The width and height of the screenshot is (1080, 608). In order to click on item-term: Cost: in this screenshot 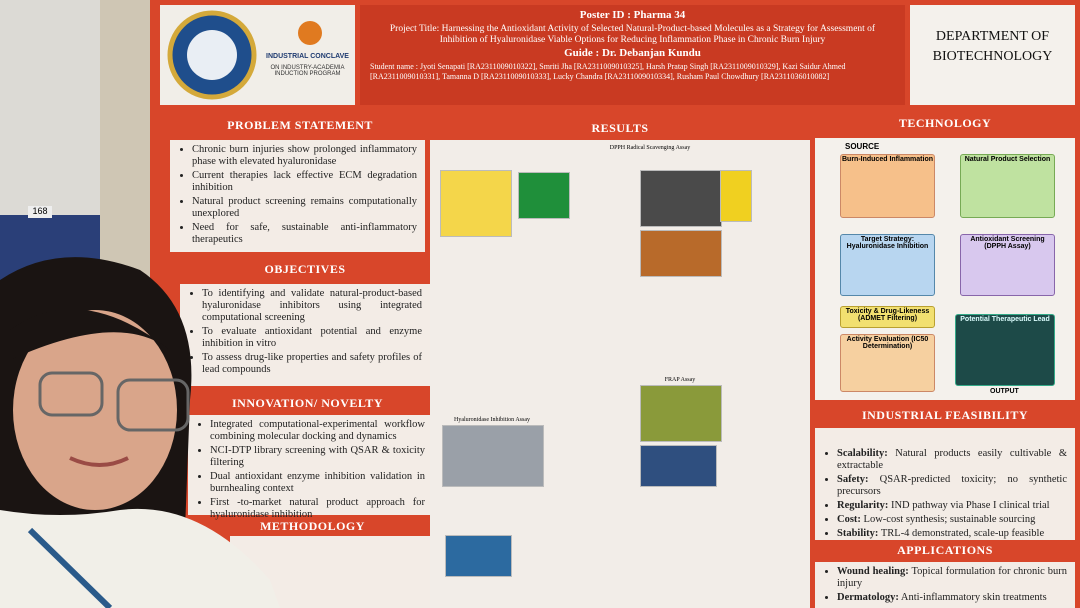, I will do `click(849, 519)`.